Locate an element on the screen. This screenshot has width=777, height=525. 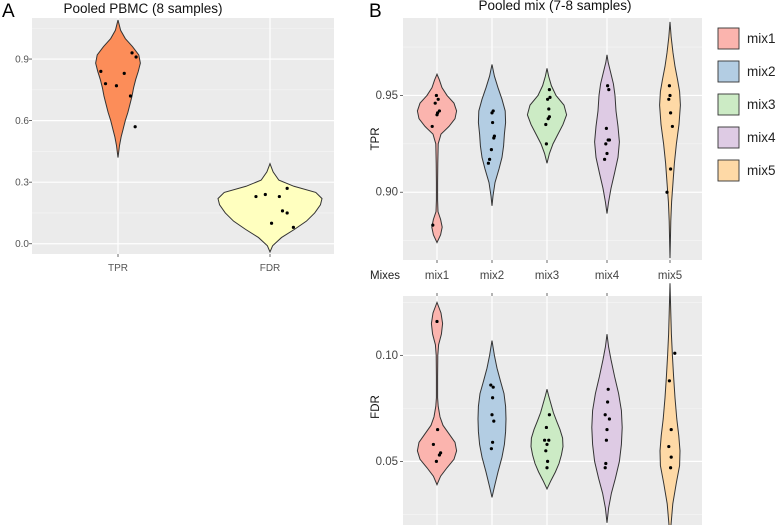
legend-key-mix5 is located at coordinates (728, 170).